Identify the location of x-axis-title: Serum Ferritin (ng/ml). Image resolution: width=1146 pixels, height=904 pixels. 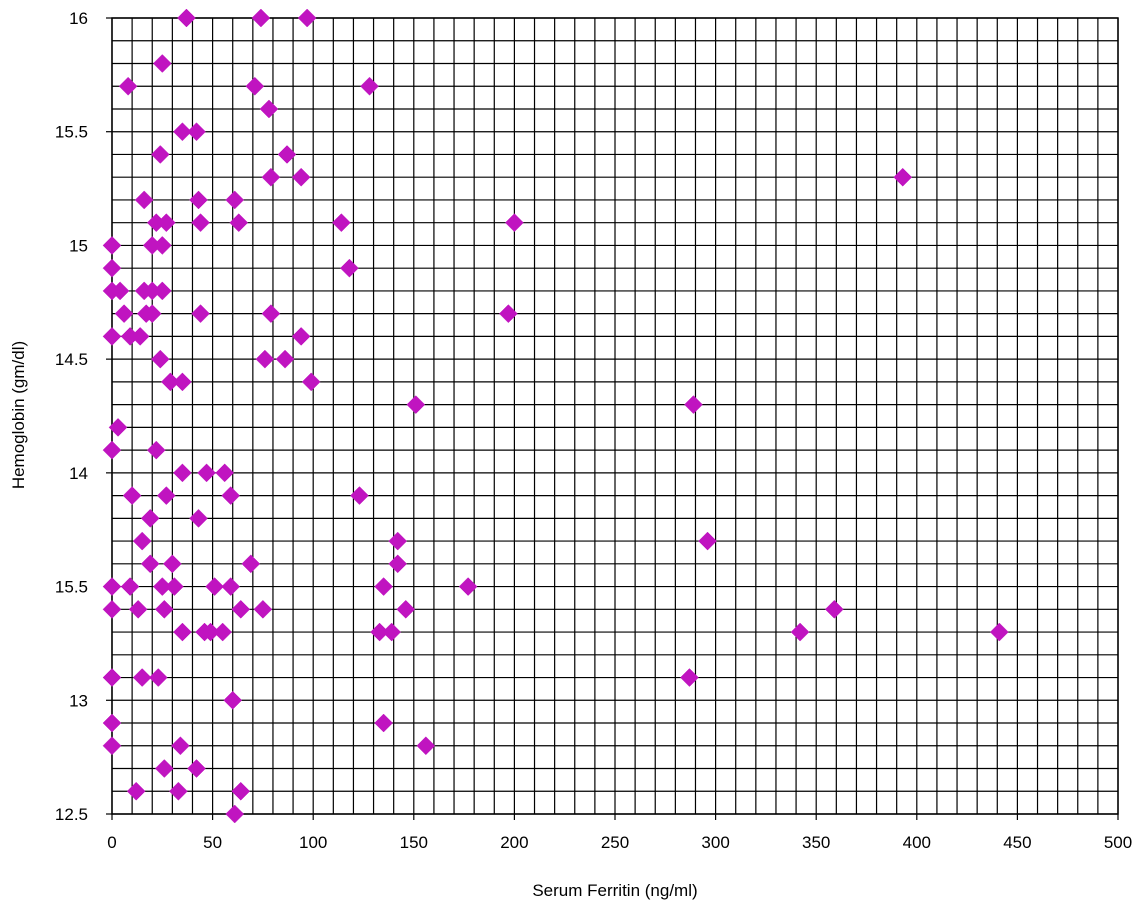
(614, 890).